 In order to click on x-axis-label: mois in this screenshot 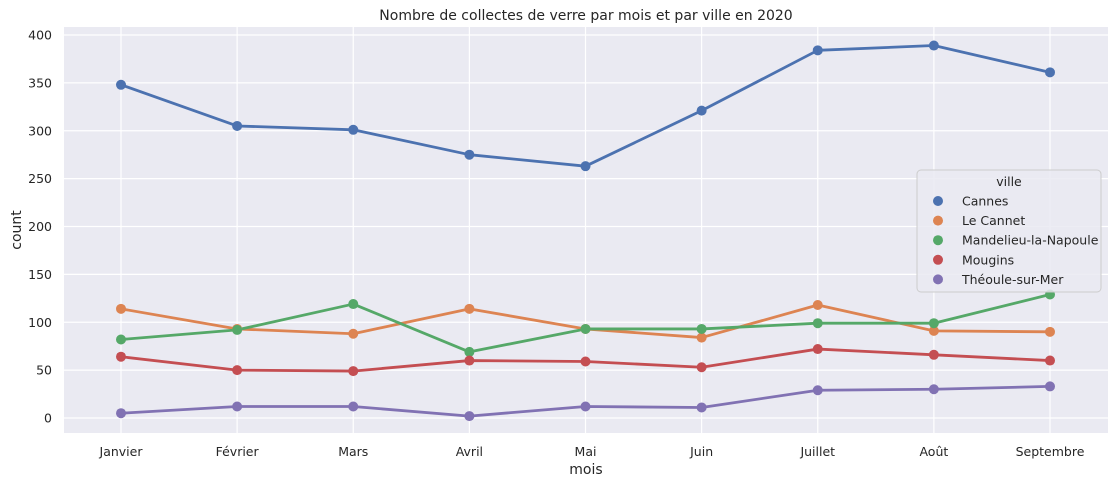, I will do `click(585, 470)`.